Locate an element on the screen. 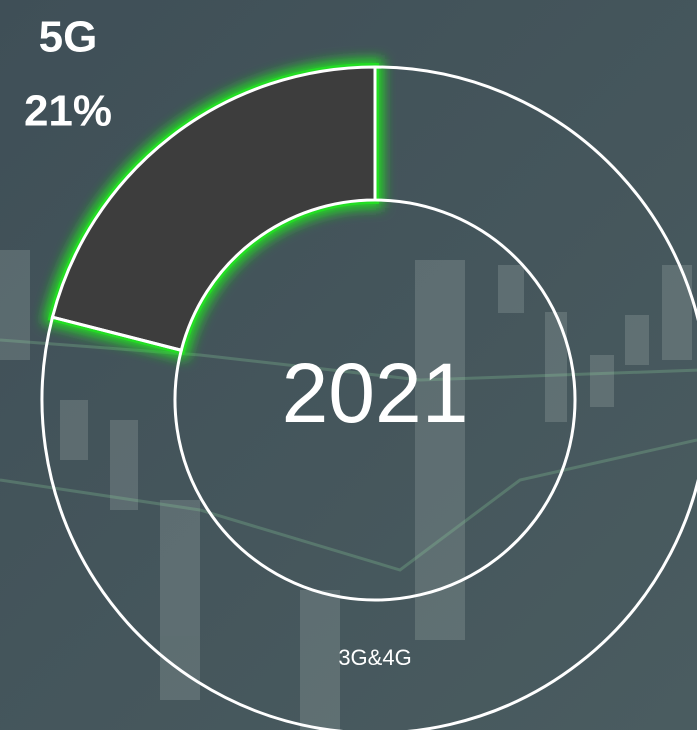 Image resolution: width=697 pixels, height=730 pixels. background-line is located at coordinates (348, 360).